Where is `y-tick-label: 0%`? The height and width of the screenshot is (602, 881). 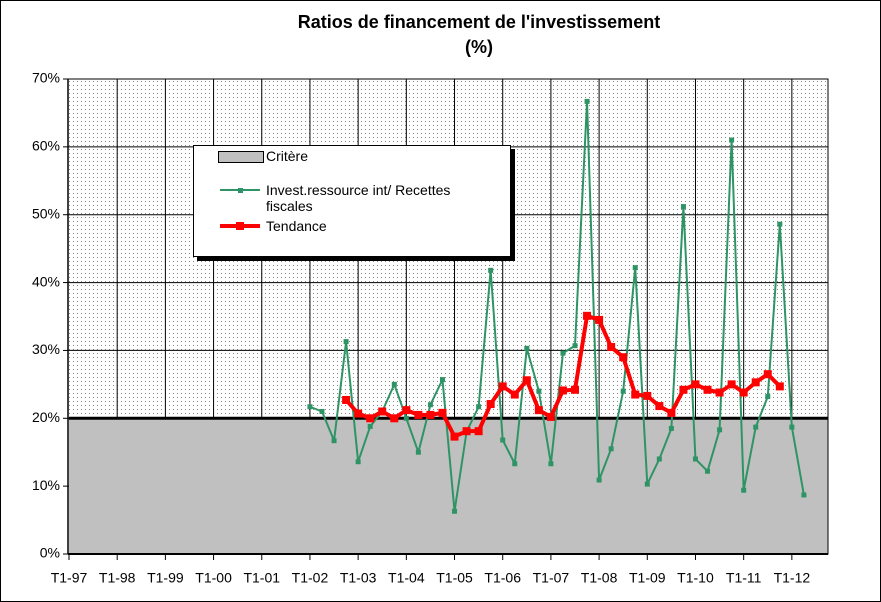 y-tick-label: 0% is located at coordinates (50, 553).